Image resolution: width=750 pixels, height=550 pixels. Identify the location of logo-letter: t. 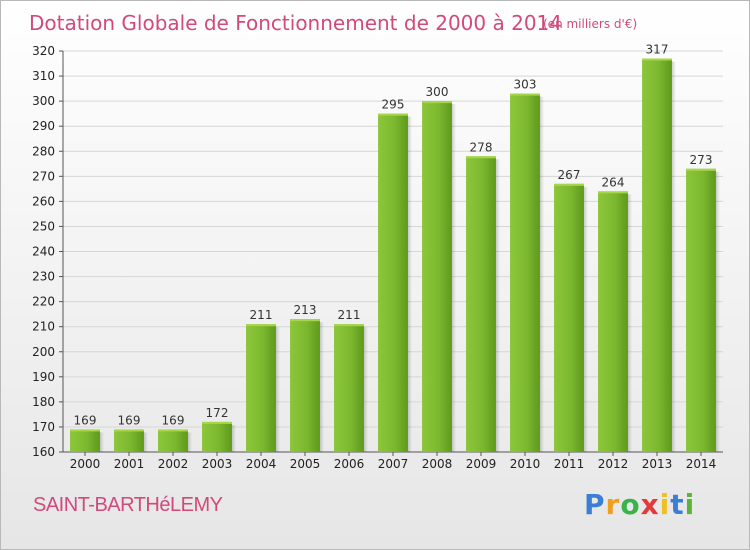
(677, 504).